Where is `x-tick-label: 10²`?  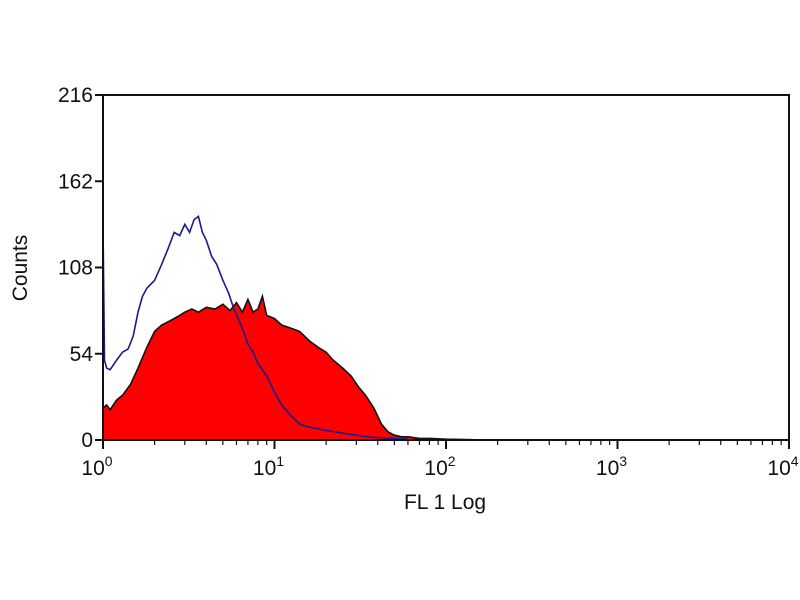 x-tick-label: 10² is located at coordinates (439, 466).